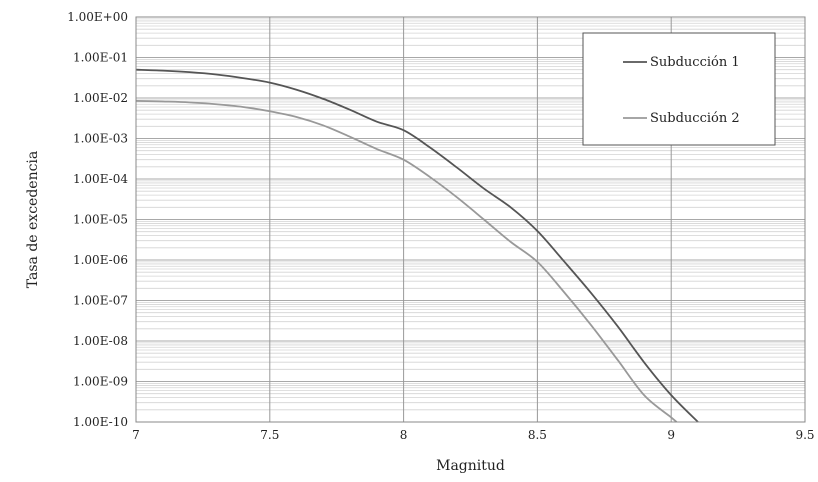 This screenshot has width=818, height=482. What do you see at coordinates (100, 260) in the screenshot?
I see `y-tick-label: 1.00E-06` at bounding box center [100, 260].